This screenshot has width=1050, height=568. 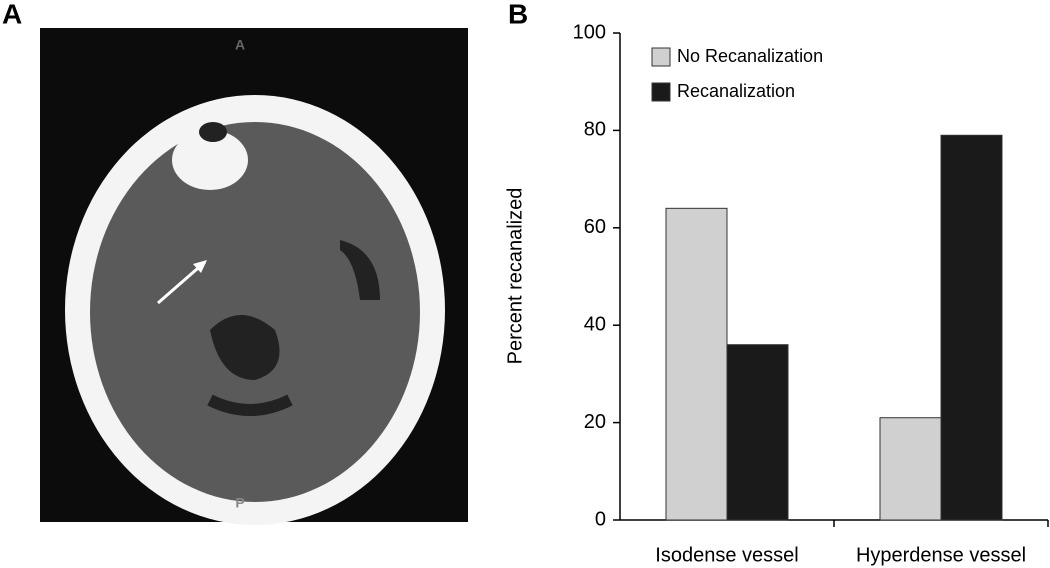 I want to click on legend-label: Recanalization, so click(x=736, y=91).